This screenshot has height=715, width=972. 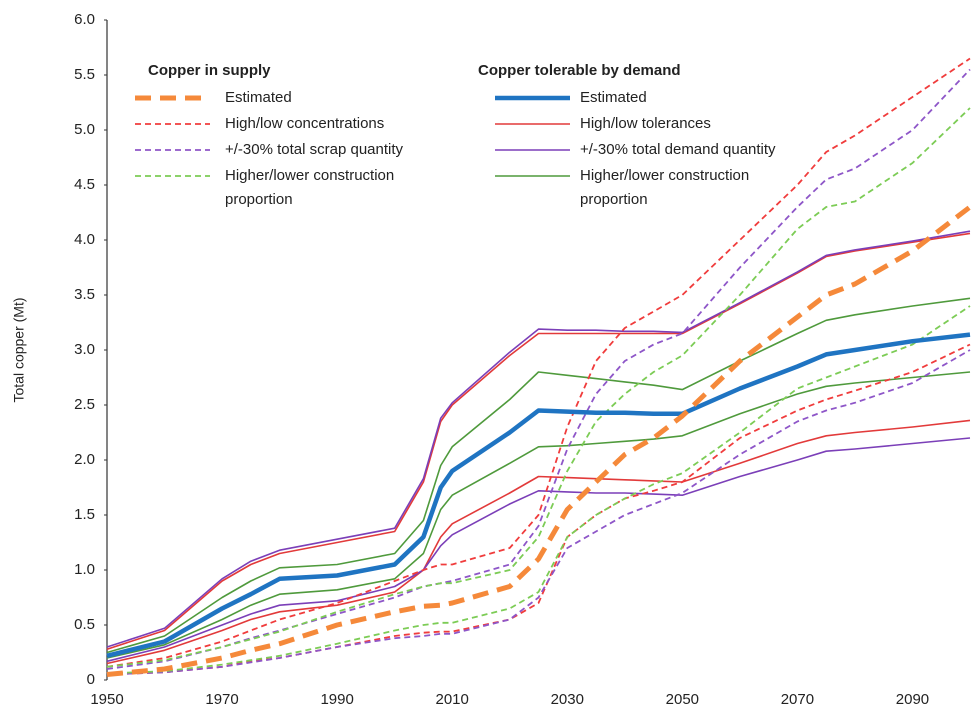 What do you see at coordinates (84, 294) in the screenshot?
I see `y-tick-label: 3.5` at bounding box center [84, 294].